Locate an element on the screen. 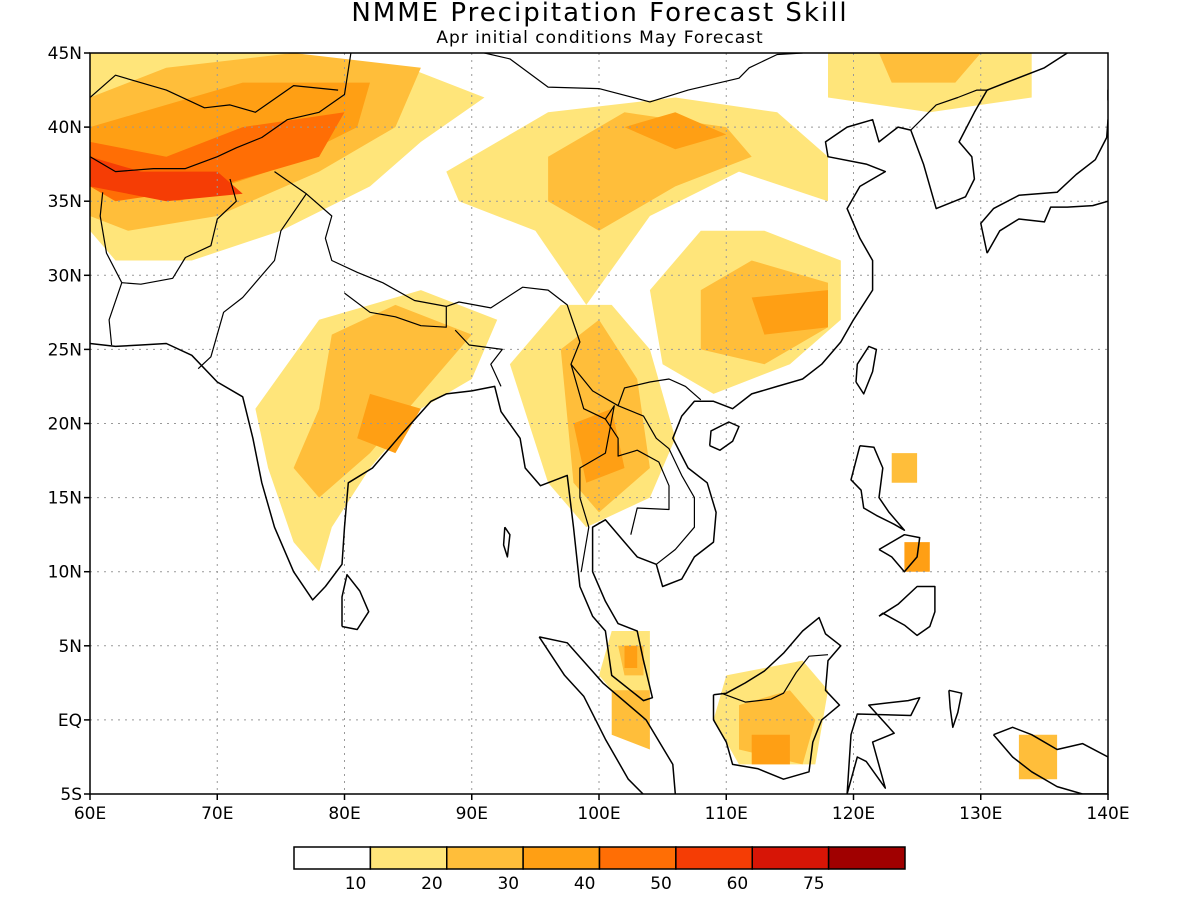  lat-tick-label: 10N is located at coordinates (65, 573).